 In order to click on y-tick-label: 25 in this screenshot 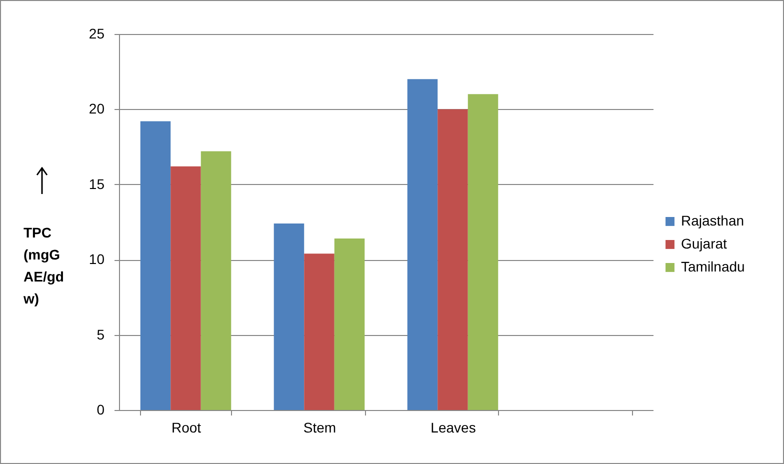, I will do `click(96, 34)`.